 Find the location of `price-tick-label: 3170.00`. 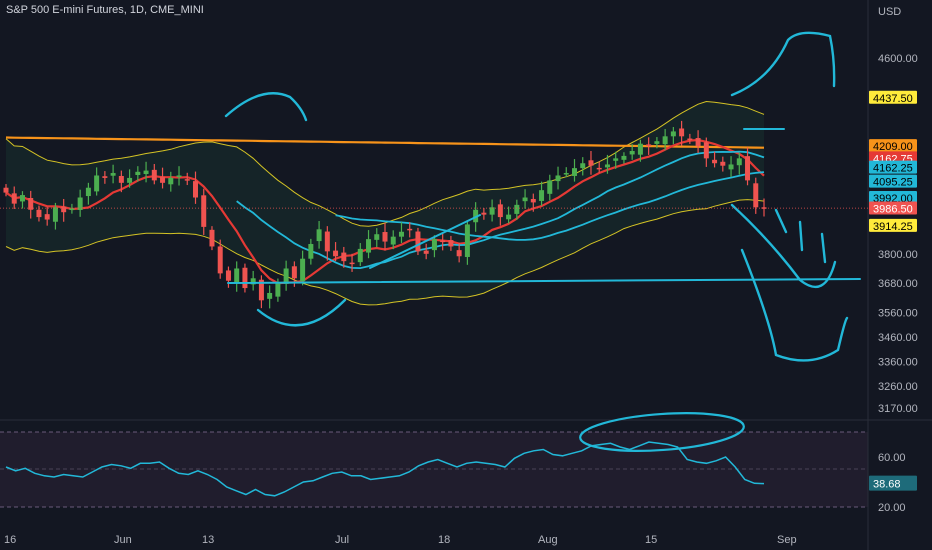

price-tick-label: 3170.00 is located at coordinates (898, 409).